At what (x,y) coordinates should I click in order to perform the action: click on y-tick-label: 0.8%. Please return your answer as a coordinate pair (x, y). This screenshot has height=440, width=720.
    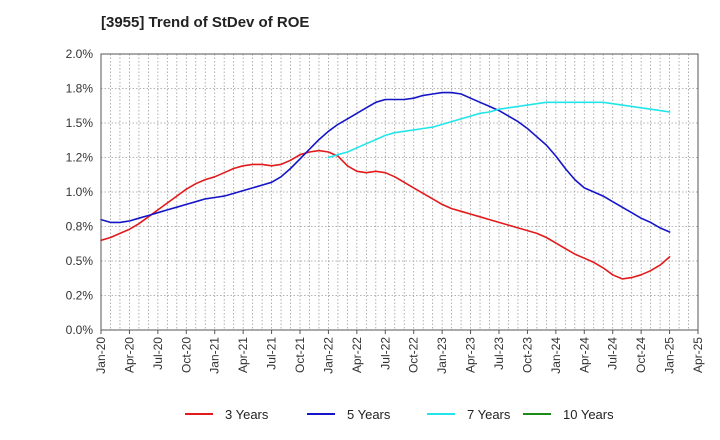
    Looking at the image, I should click on (80, 227).